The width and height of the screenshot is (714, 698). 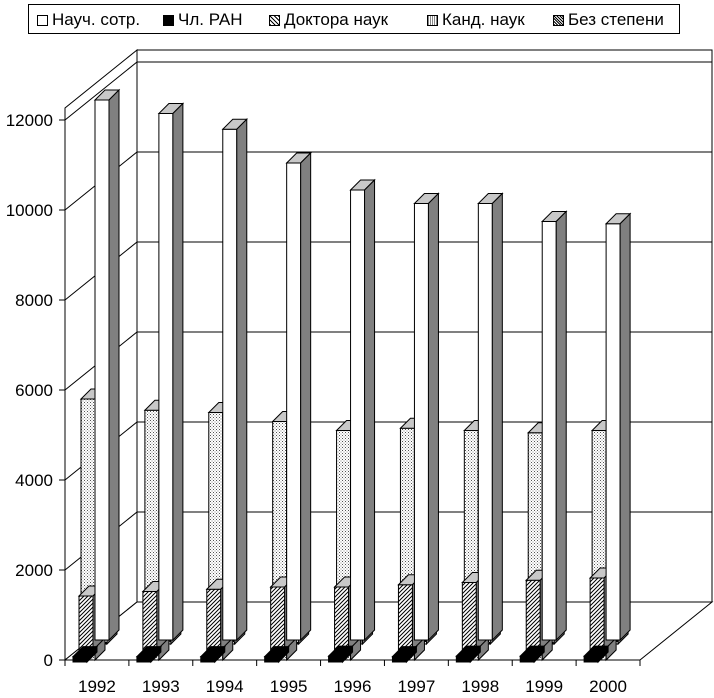 What do you see at coordinates (210, 19) in the screenshot?
I see `legend-label: Чл. РАН` at bounding box center [210, 19].